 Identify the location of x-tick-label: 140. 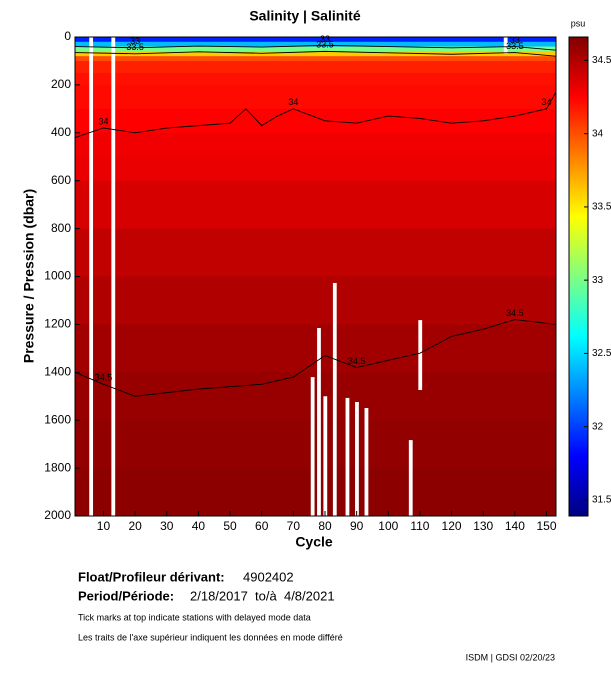
(515, 526).